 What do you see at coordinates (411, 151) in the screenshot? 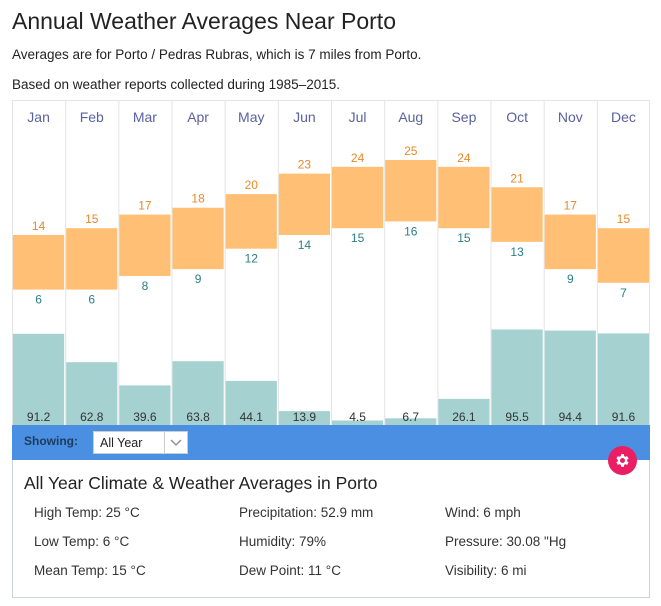
I see `high-temp-label-aug: 25` at bounding box center [411, 151].